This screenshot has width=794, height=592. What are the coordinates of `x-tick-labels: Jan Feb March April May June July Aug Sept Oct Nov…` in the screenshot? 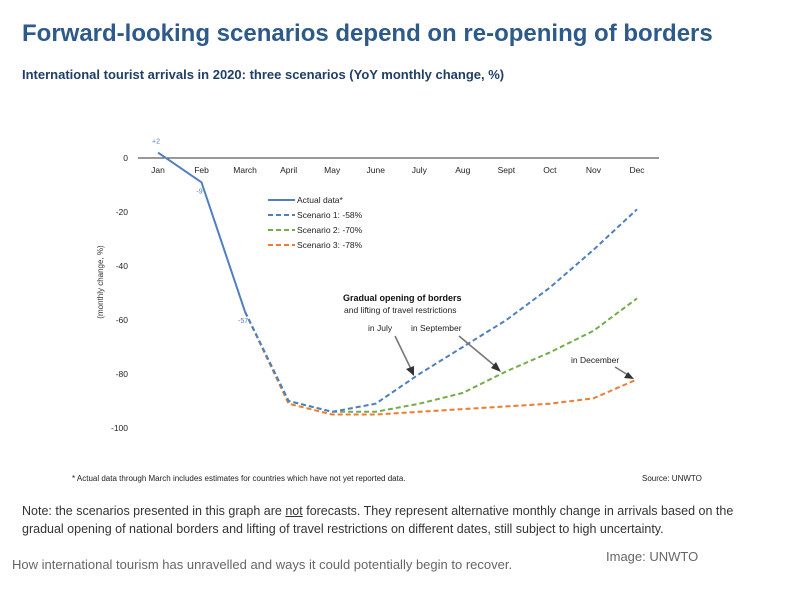 It's located at (398, 170).